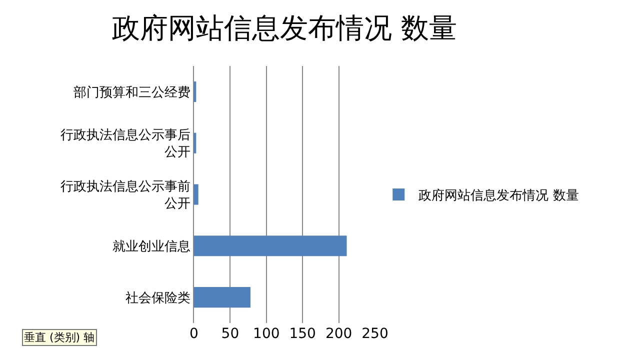  What do you see at coordinates (266, 334) in the screenshot?
I see `x-tick-label: 100` at bounding box center [266, 334].